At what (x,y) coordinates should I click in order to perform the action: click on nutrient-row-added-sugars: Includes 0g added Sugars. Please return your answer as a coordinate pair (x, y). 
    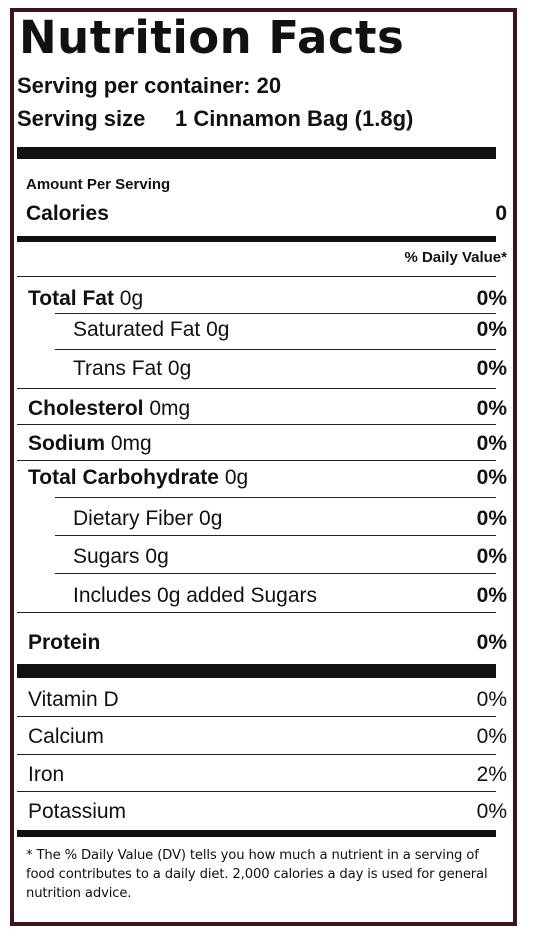
    Looking at the image, I should click on (195, 596).